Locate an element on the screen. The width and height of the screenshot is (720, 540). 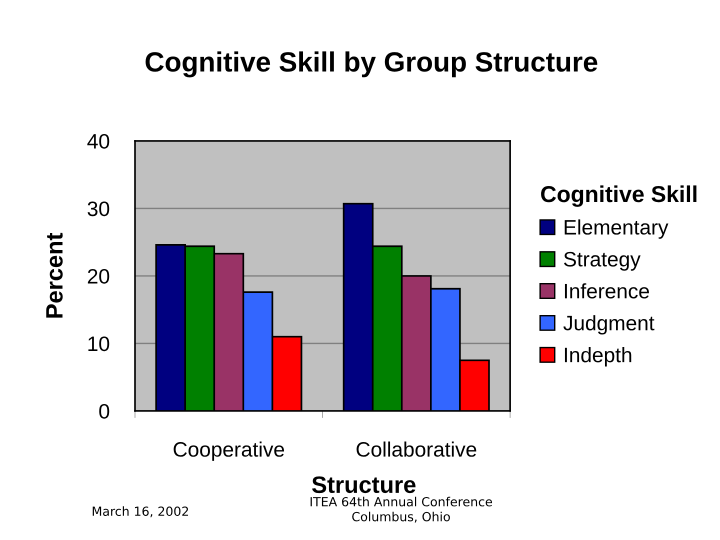
legend-label: Elementary is located at coordinates (616, 229).